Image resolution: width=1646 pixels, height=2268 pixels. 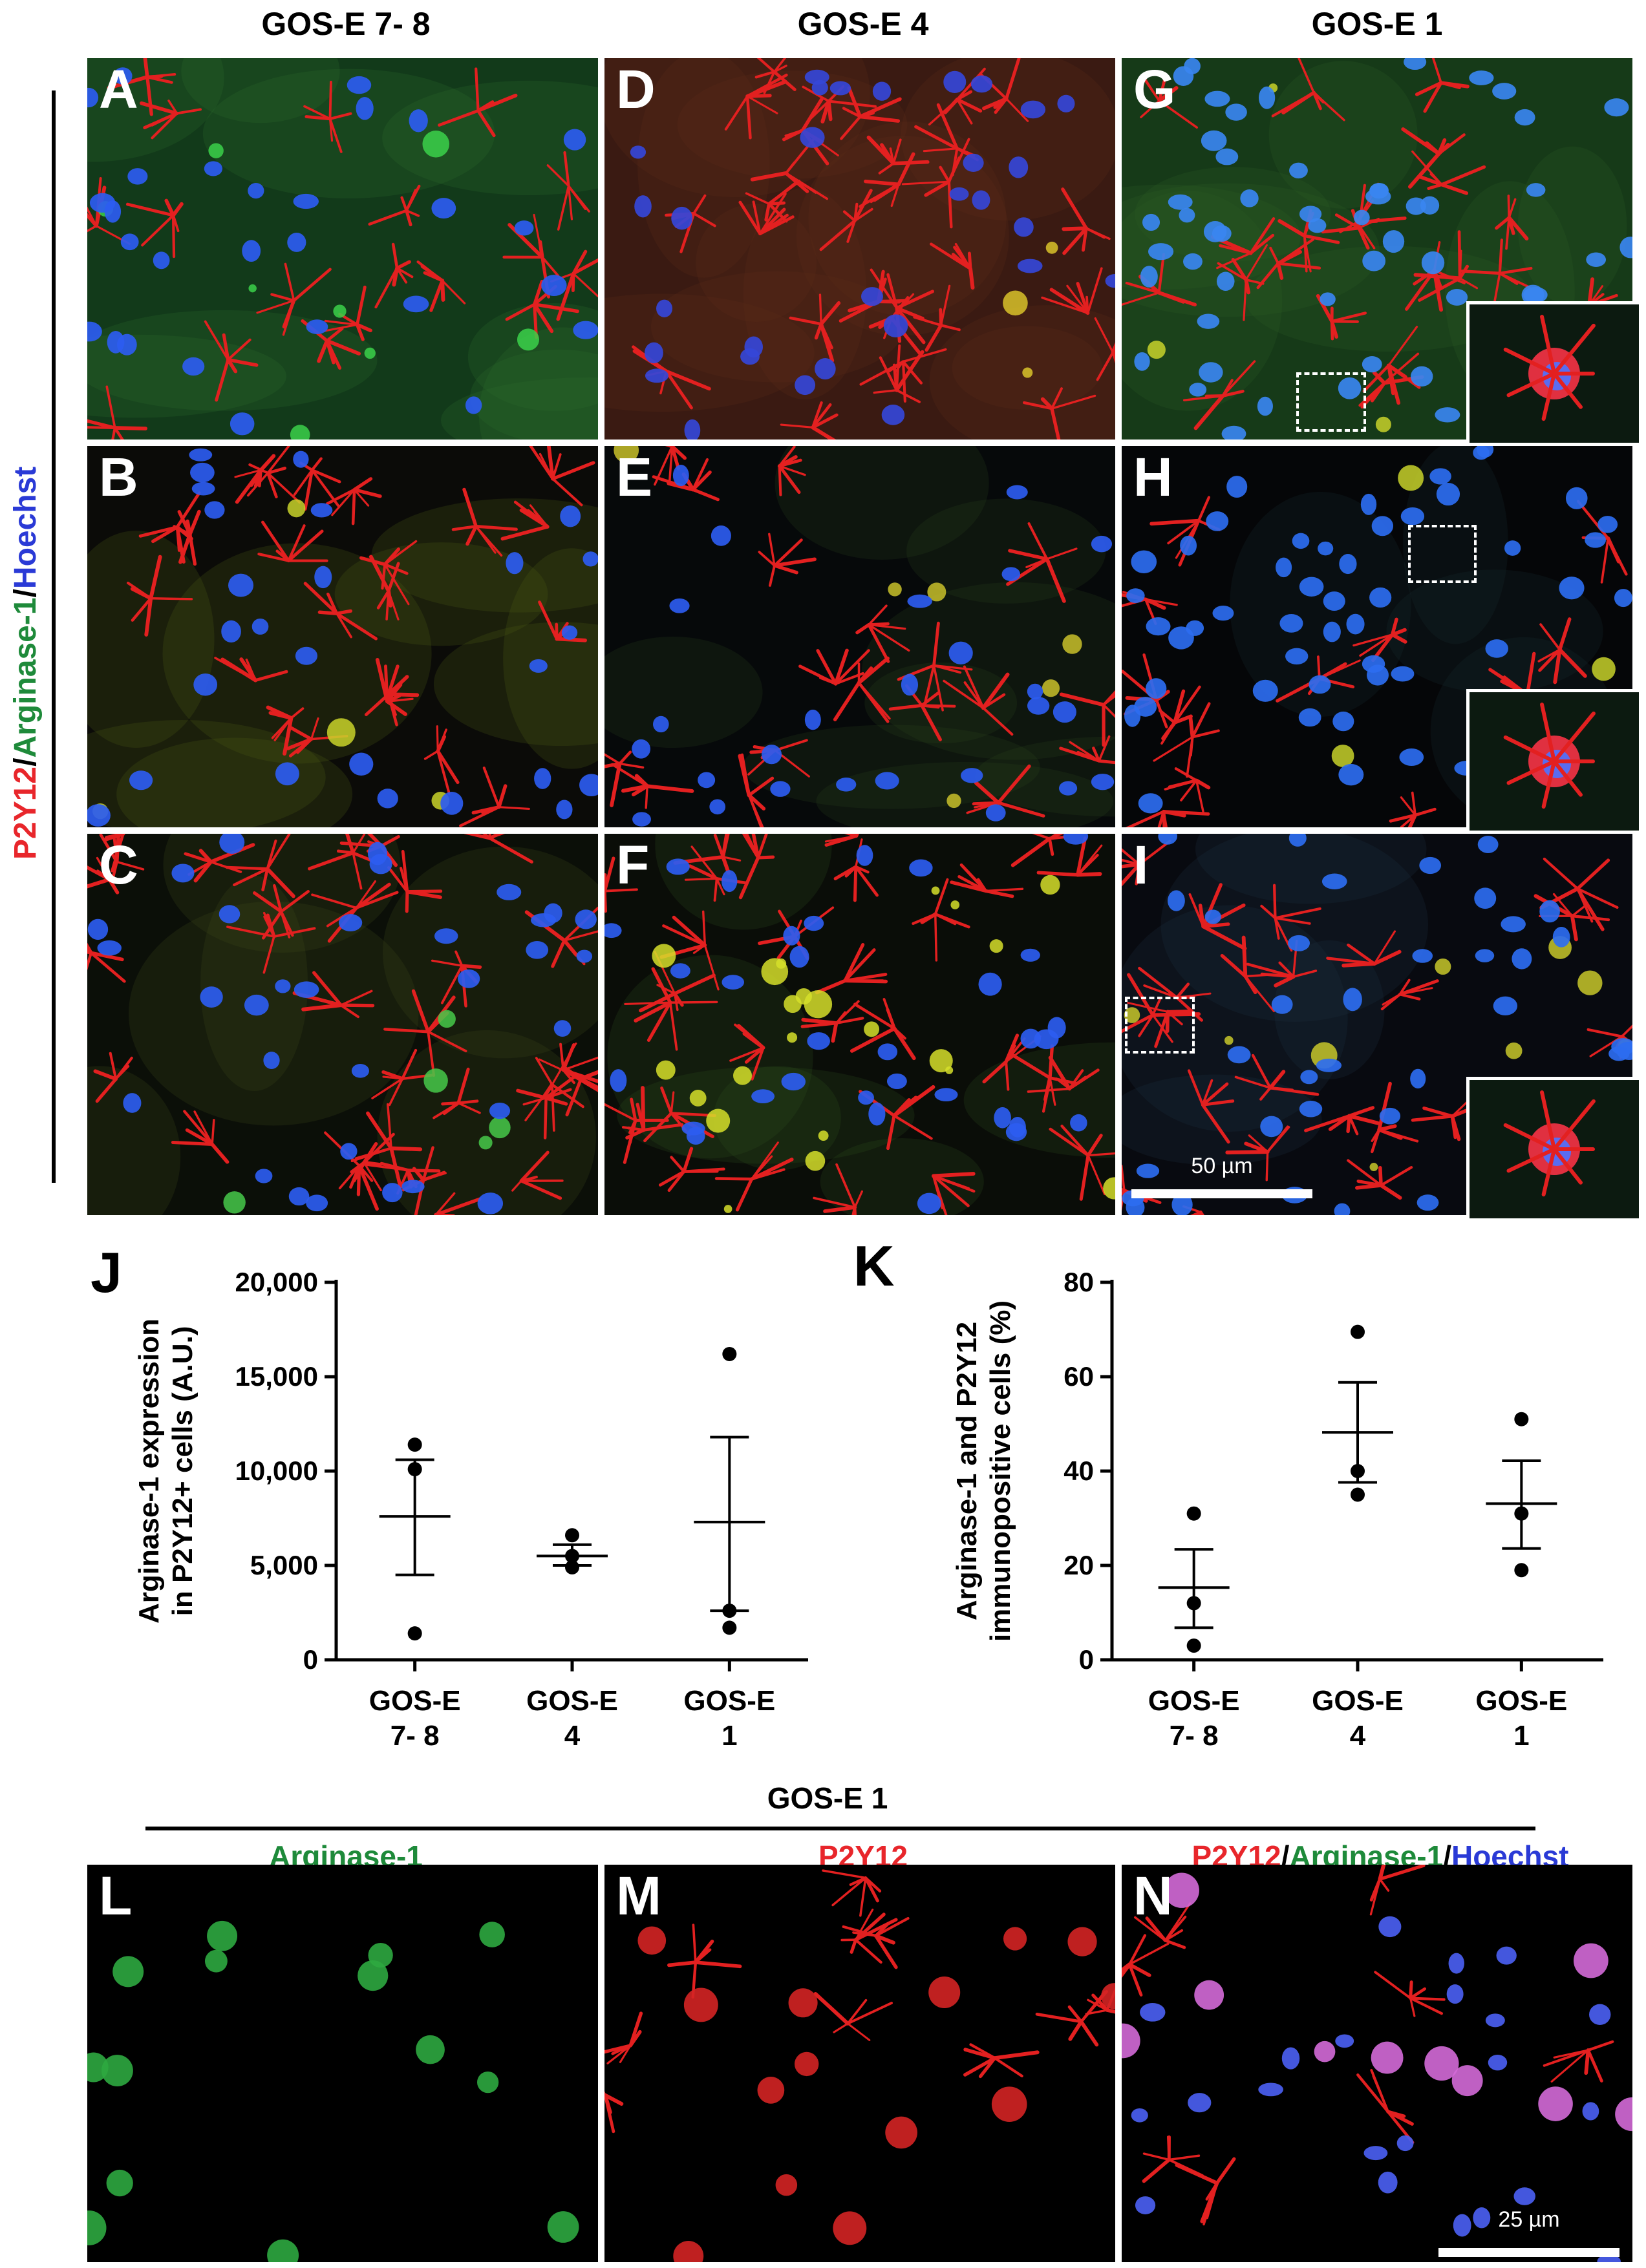 I want to click on micrograph-panel-b-image, so click(x=343, y=636).